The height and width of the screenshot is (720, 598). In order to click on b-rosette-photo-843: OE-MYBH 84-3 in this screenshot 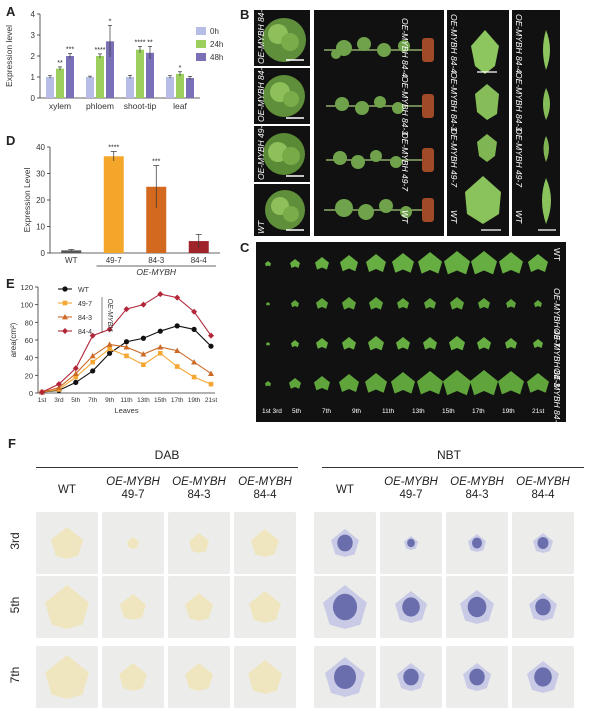, I will do `click(282, 96)`.